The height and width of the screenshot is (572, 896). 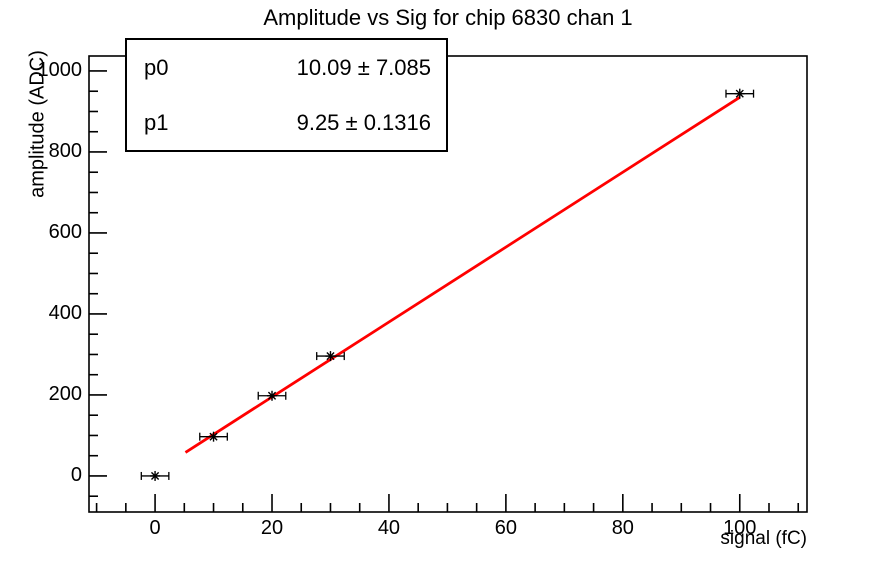 What do you see at coordinates (286, 68) in the screenshot?
I see `stats-row-p0: p0 10.09 ± 7.085` at bounding box center [286, 68].